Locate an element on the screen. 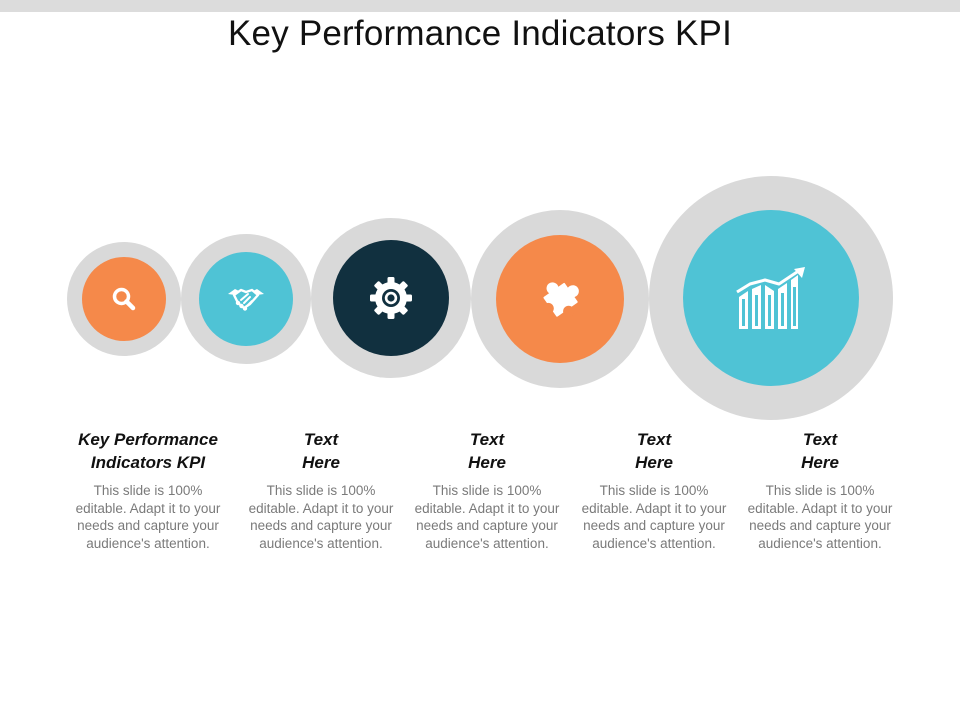  item-heading-5: Text Here is located at coordinates (820, 451).